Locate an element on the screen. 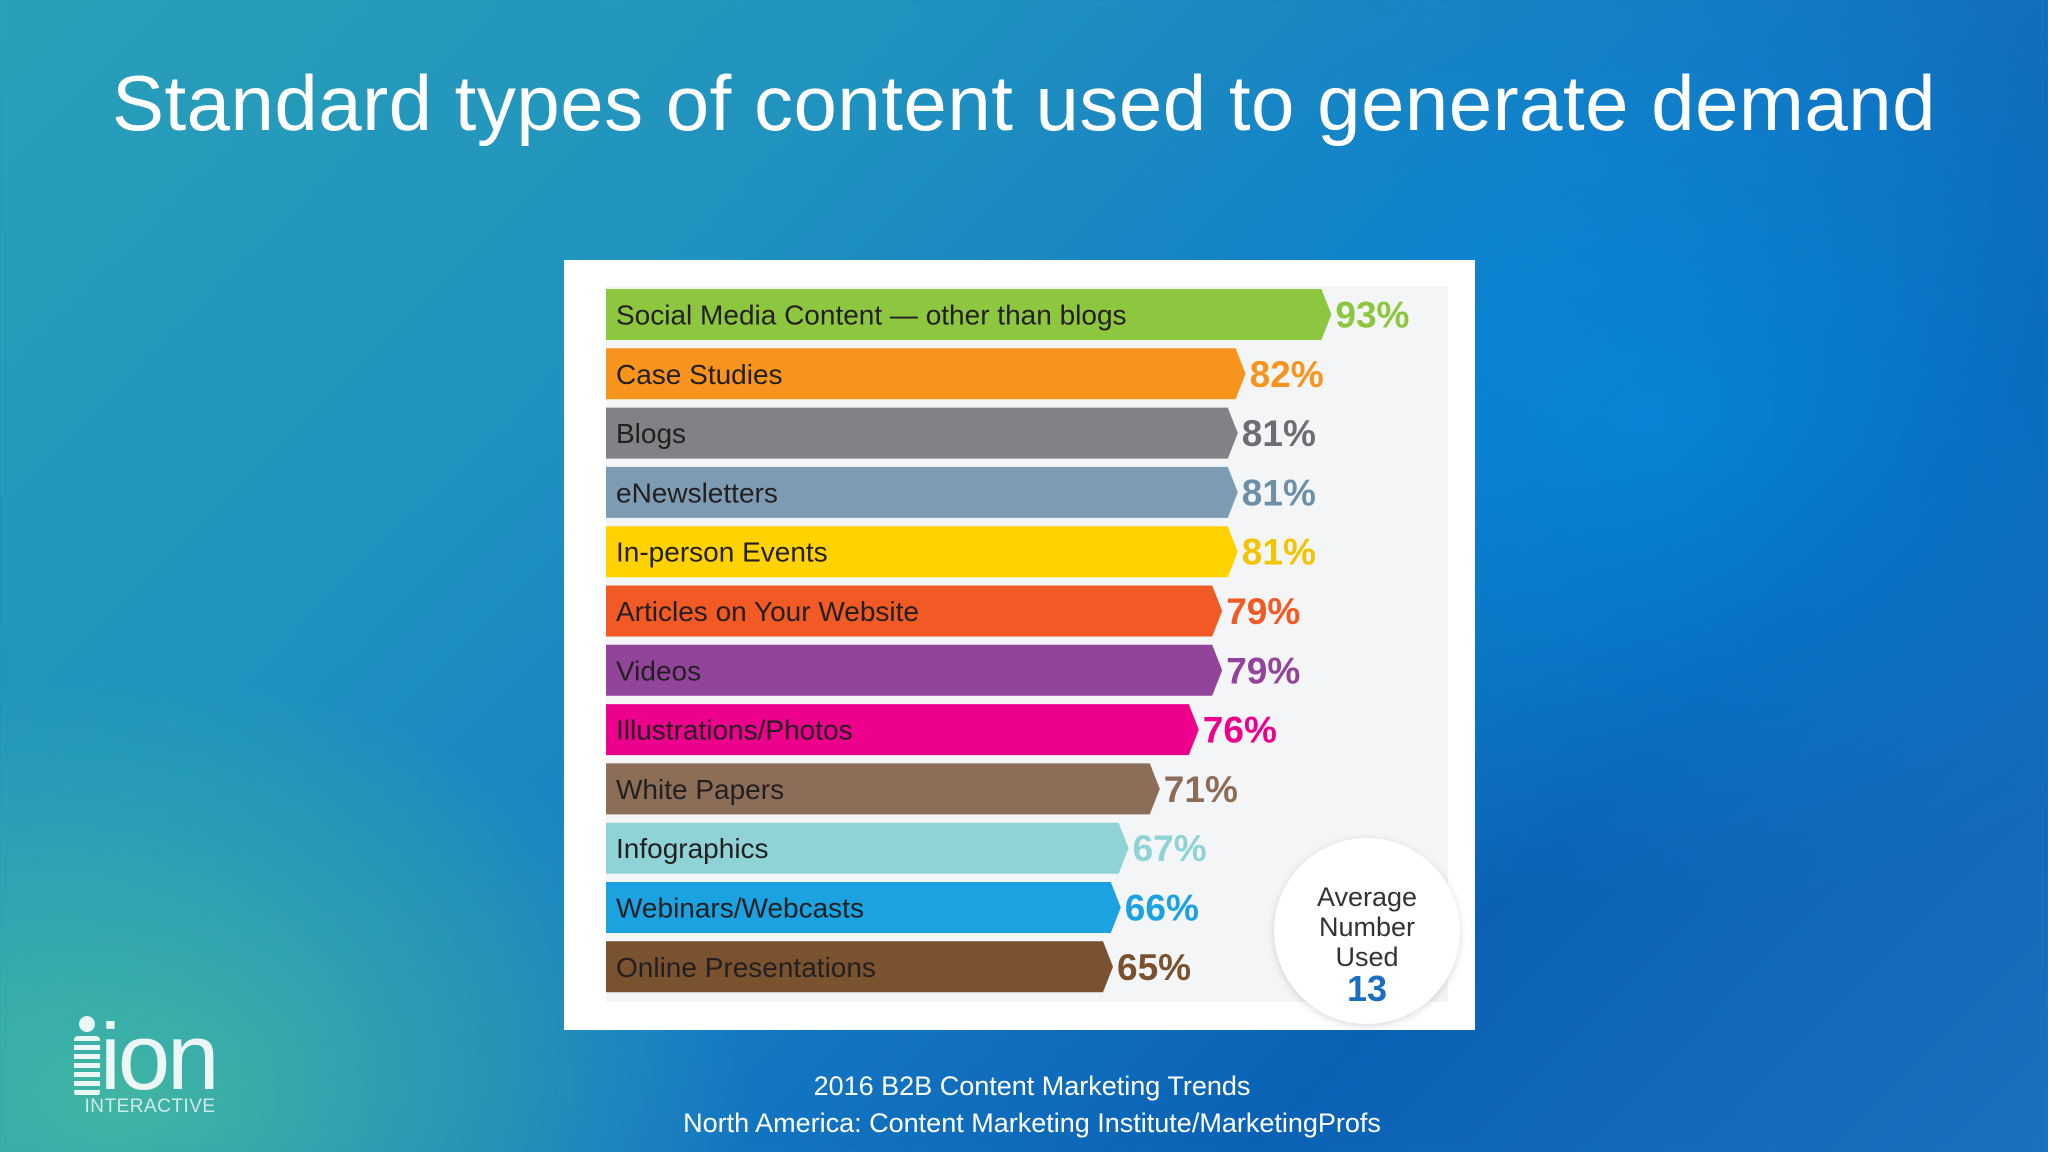 The height and width of the screenshot is (1152, 2048). bar-group-enewsletters: eNewsletters 81% is located at coordinates (961, 492).